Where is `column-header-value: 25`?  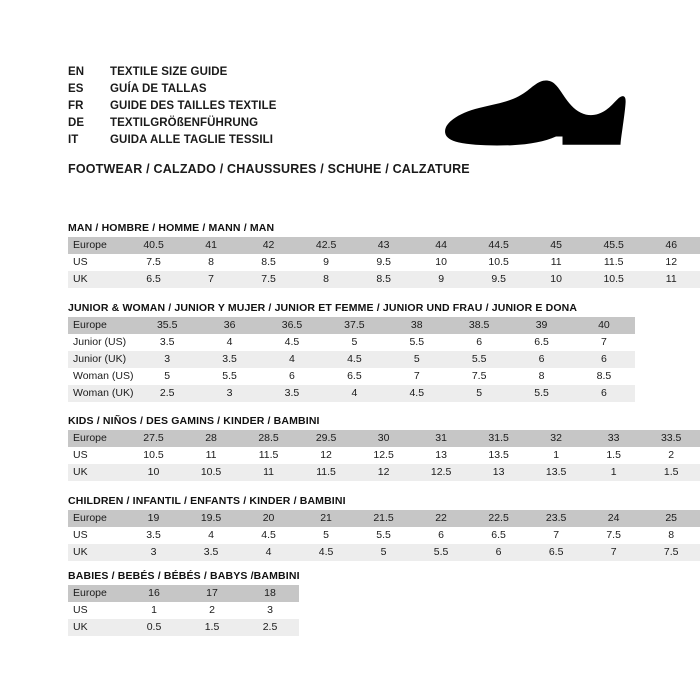 column-header-value: 25 is located at coordinates (671, 518).